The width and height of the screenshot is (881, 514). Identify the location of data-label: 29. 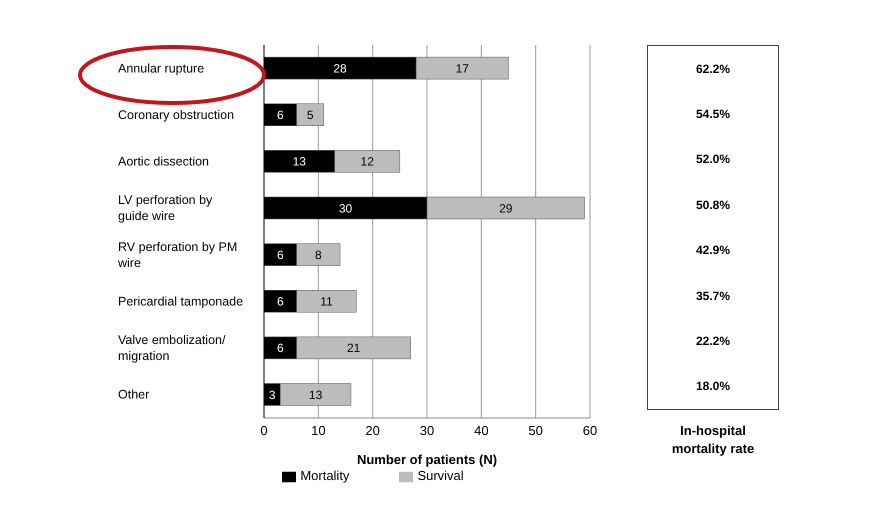
(506, 208).